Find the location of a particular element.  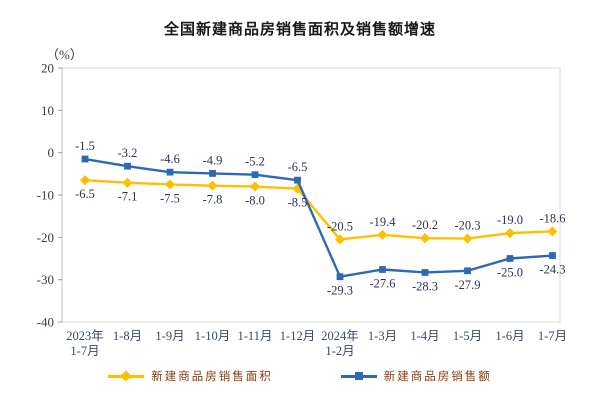

y-axis: 20 10 0 -10 -20 -30 -40 is located at coordinates (49, 195).